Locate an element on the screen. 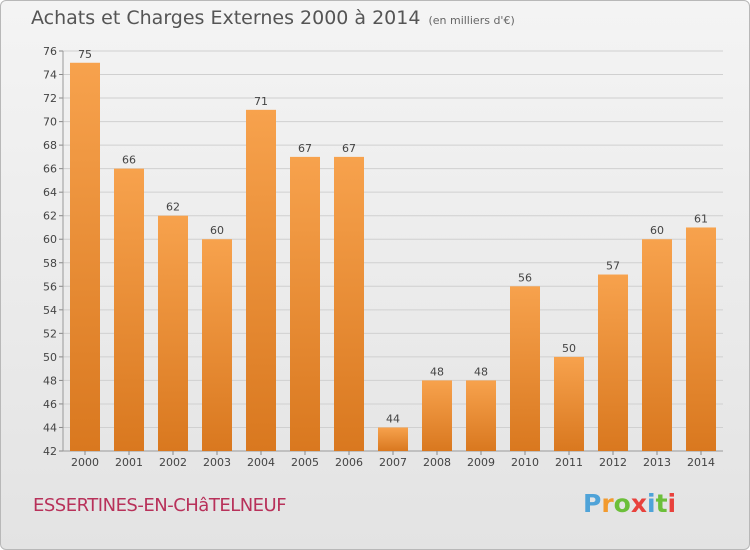 The image size is (750, 550). data-label: 66 is located at coordinates (129, 160).